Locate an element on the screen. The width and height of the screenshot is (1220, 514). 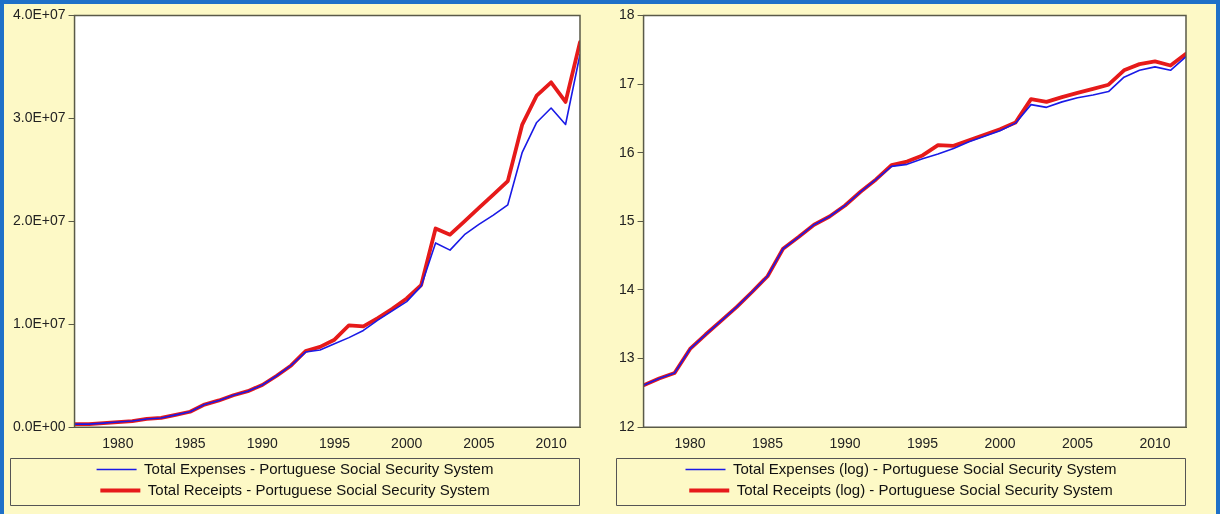
y-tick-label: 13 is located at coordinates (626, 357).